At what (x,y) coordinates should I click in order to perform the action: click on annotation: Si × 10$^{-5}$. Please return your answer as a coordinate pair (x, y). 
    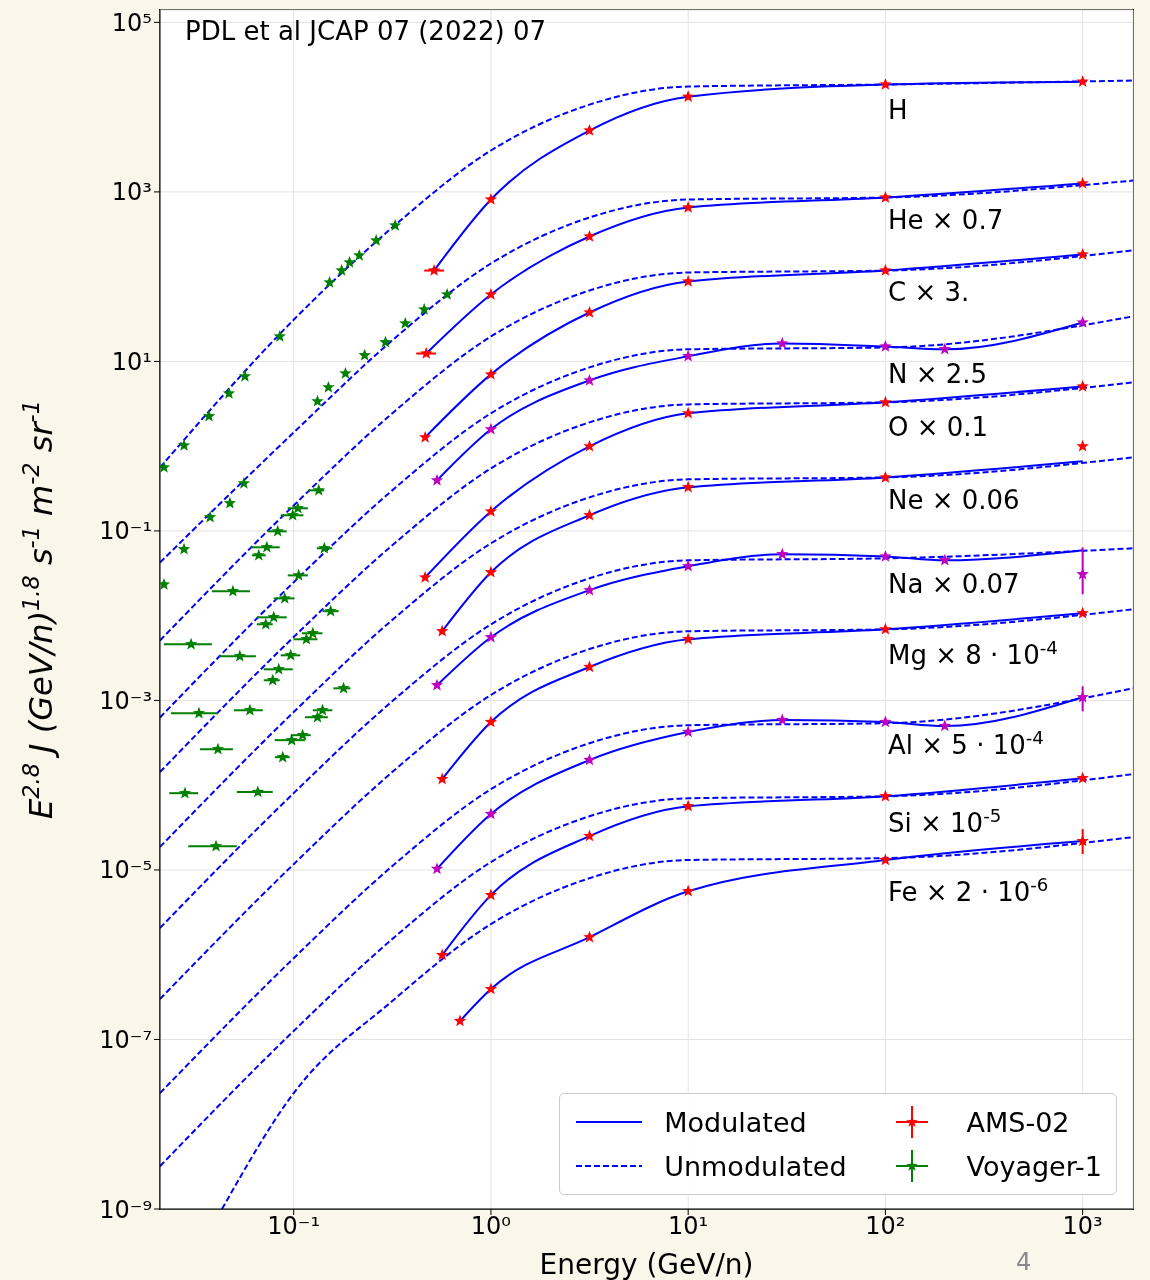
    Looking at the image, I should click on (945, 821).